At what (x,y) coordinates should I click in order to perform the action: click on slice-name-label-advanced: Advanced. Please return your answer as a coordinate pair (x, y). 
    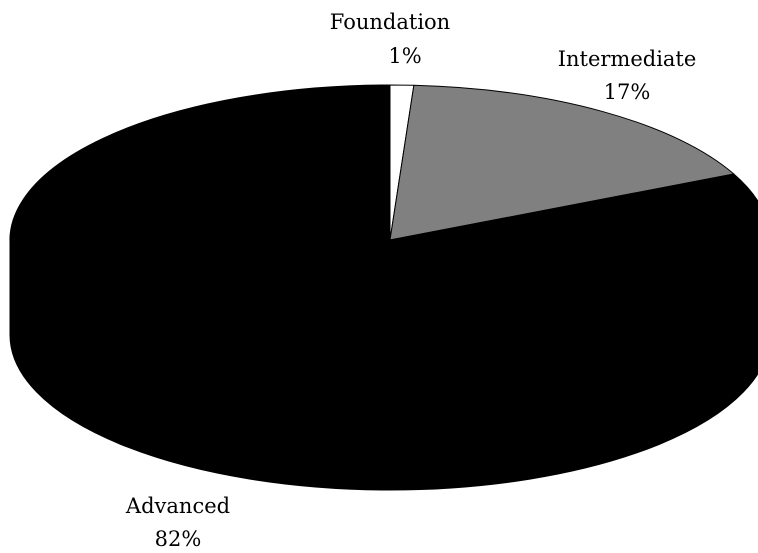
    Looking at the image, I should click on (177, 506).